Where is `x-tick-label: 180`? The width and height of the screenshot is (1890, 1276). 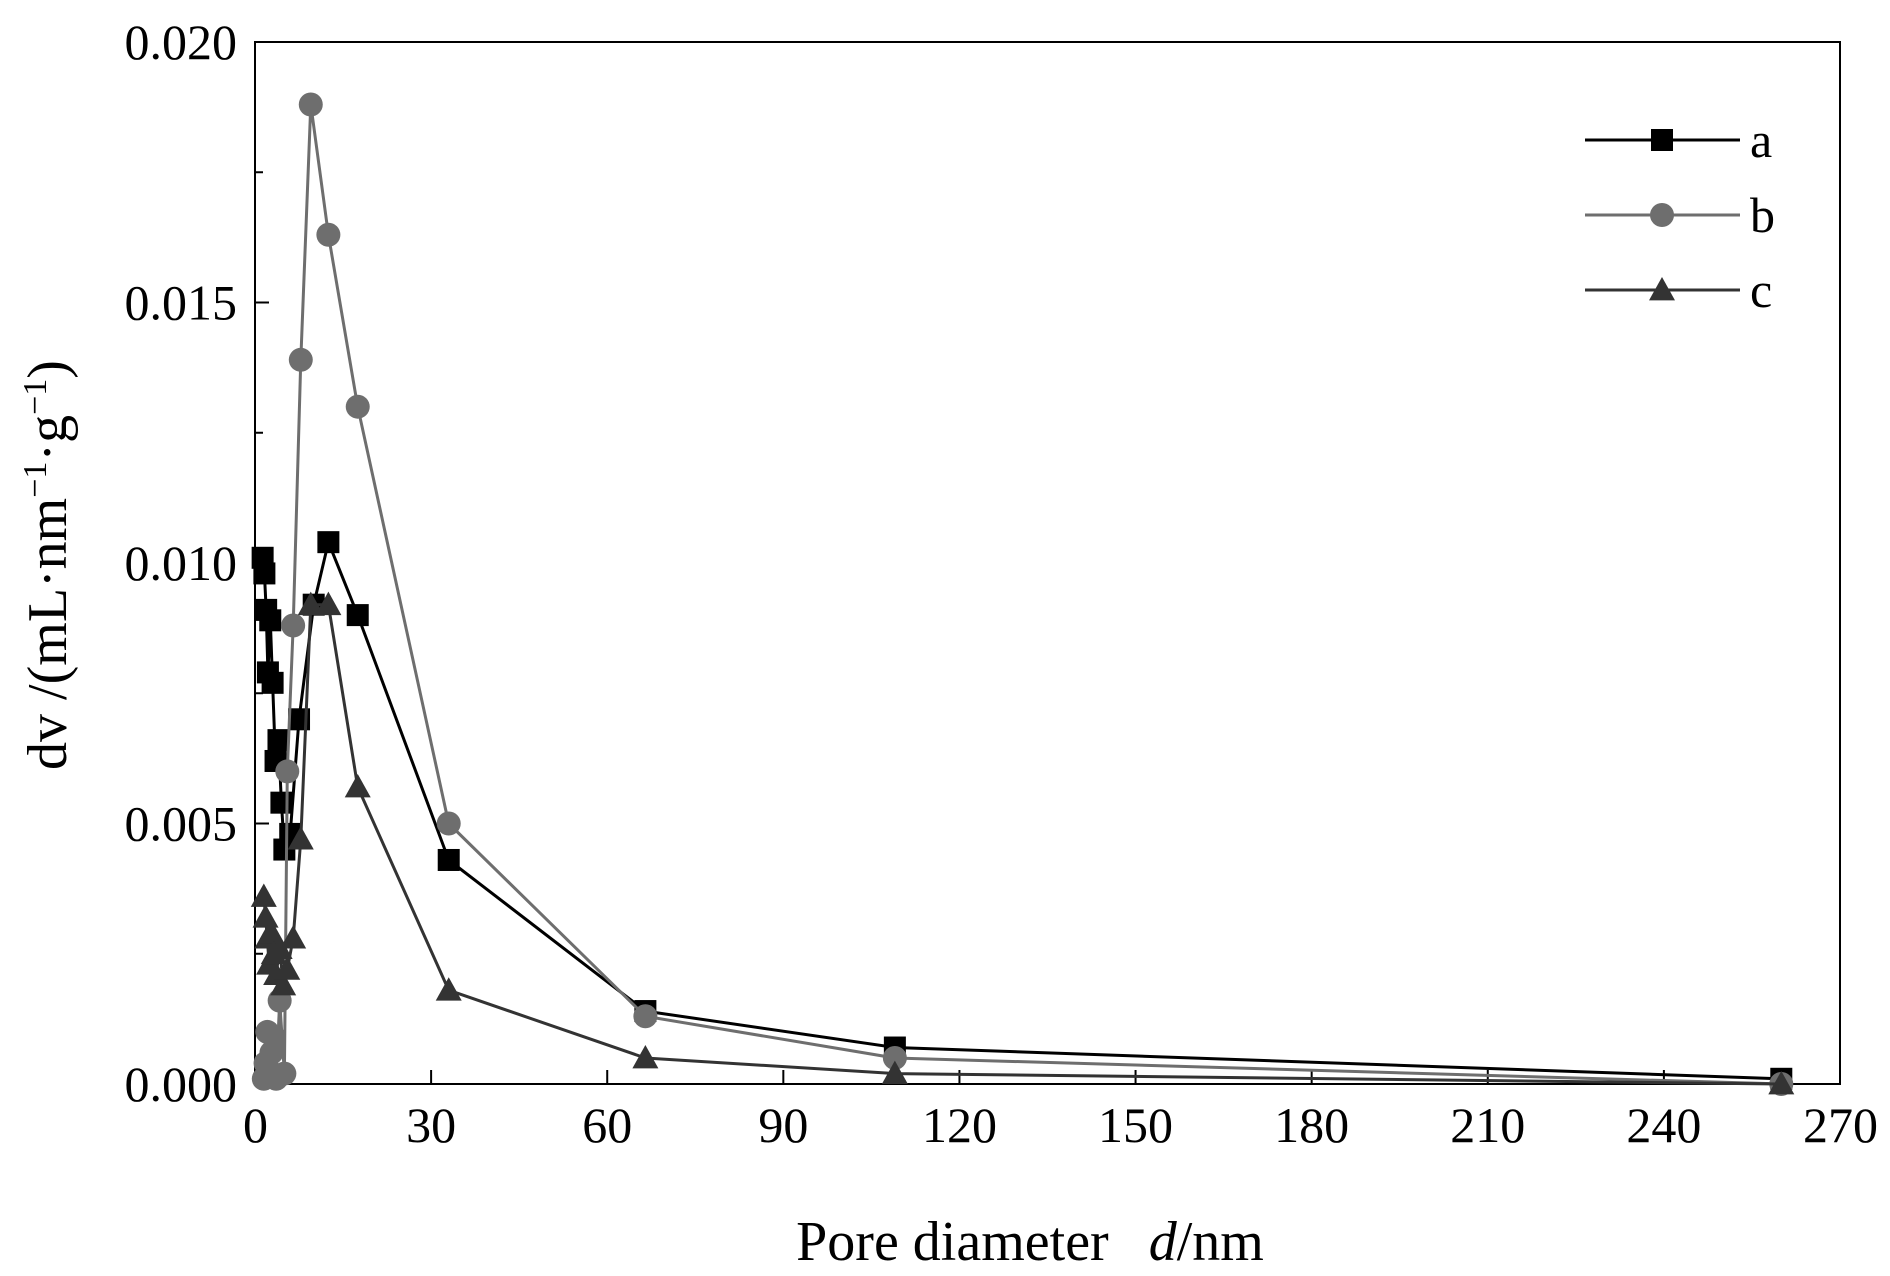 x-tick-label: 180 is located at coordinates (1311, 1125).